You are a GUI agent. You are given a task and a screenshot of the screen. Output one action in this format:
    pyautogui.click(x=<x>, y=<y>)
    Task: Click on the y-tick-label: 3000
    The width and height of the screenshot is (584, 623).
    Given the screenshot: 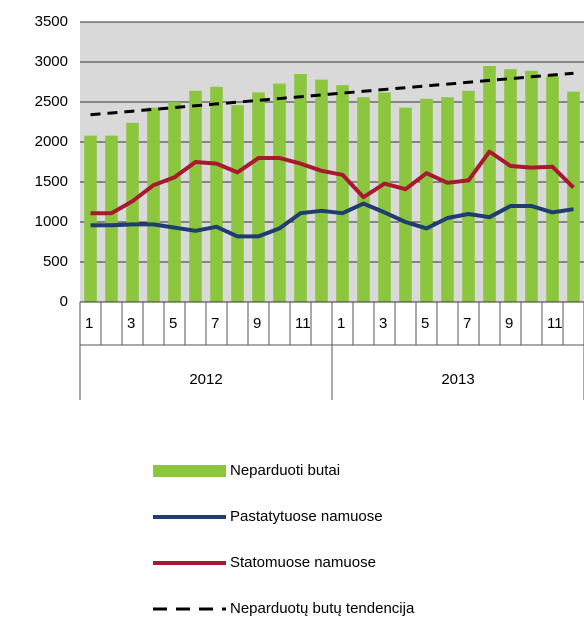 What is the action you would take?
    pyautogui.click(x=51, y=61)
    